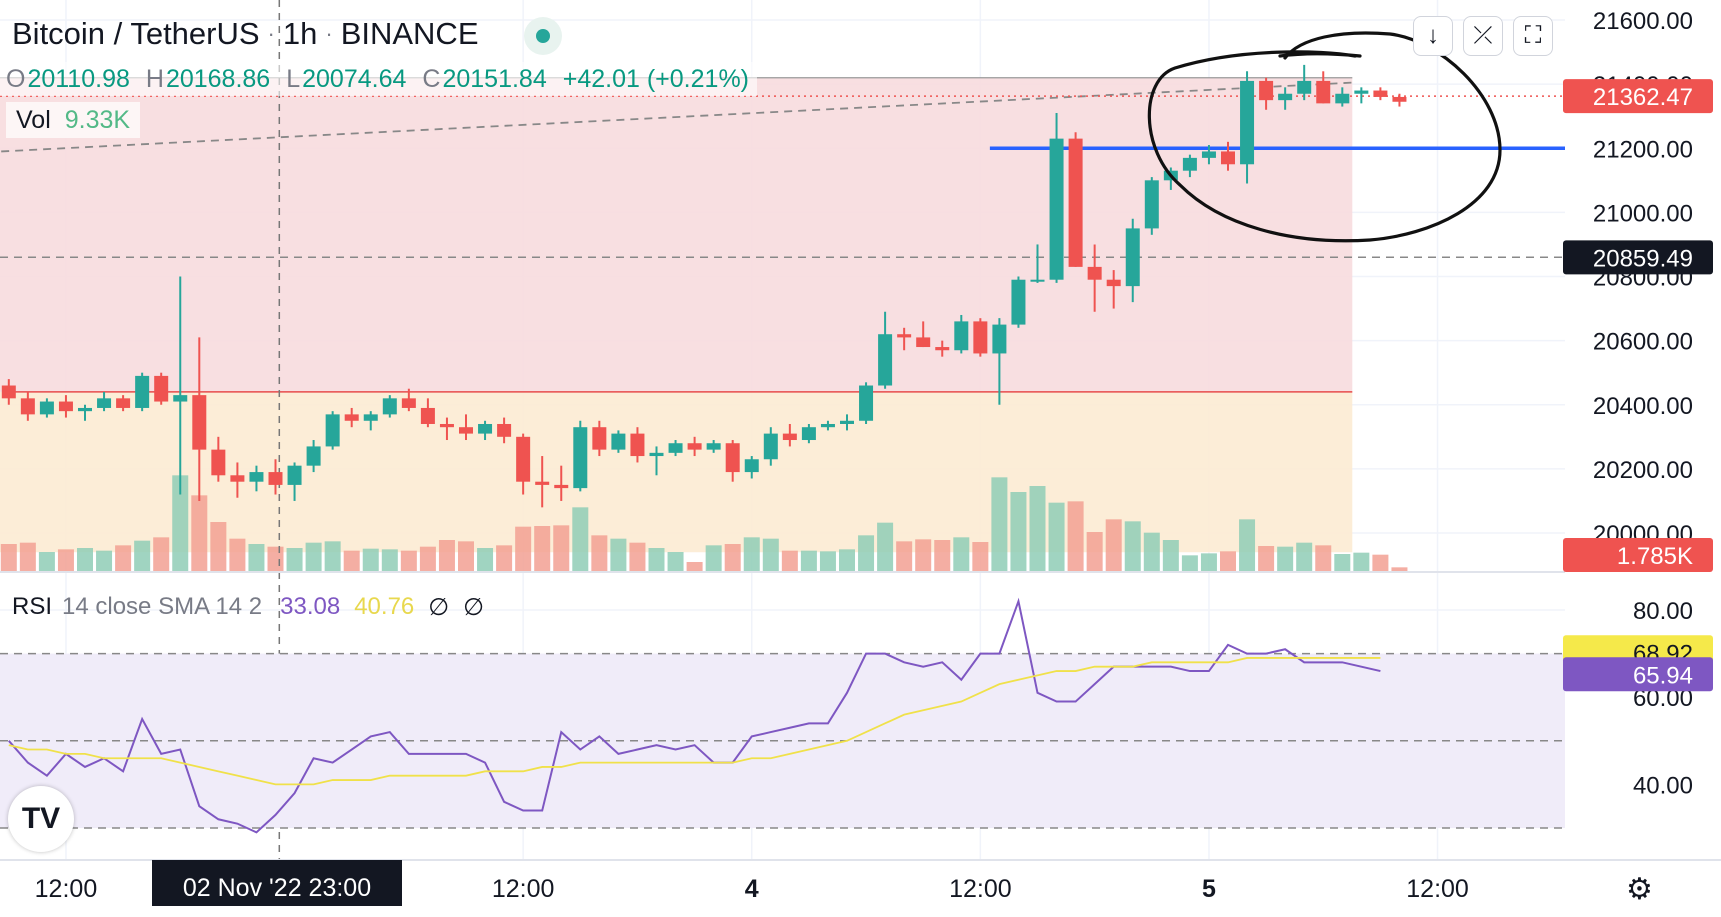 The width and height of the screenshot is (1721, 917). Describe the element at coordinates (494, 78) in the screenshot. I see `close-value: 20151.84` at that location.